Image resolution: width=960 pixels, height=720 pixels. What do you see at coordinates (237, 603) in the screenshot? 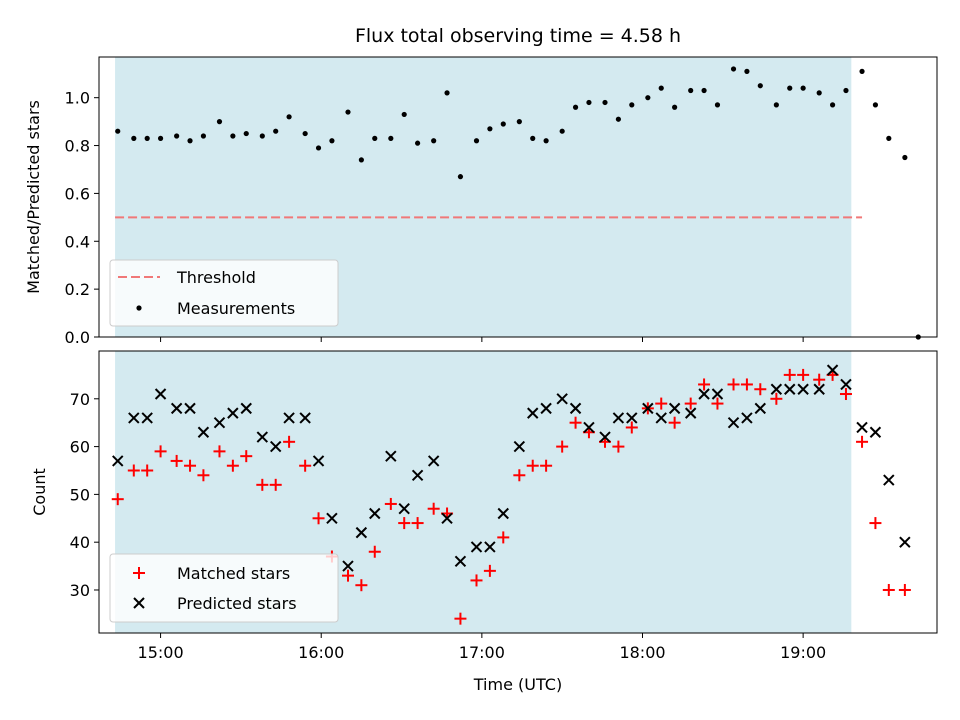
I see `legend-predicted-label: Predicted stars` at bounding box center [237, 603].